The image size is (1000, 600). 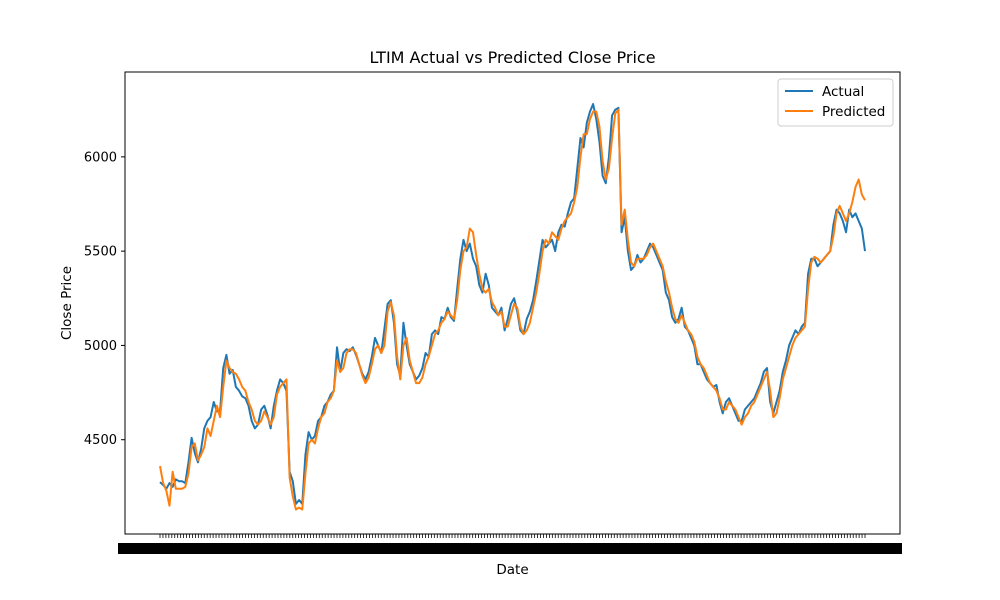 What do you see at coordinates (510, 548) in the screenshot?
I see `x-tick-labels-overlap` at bounding box center [510, 548].